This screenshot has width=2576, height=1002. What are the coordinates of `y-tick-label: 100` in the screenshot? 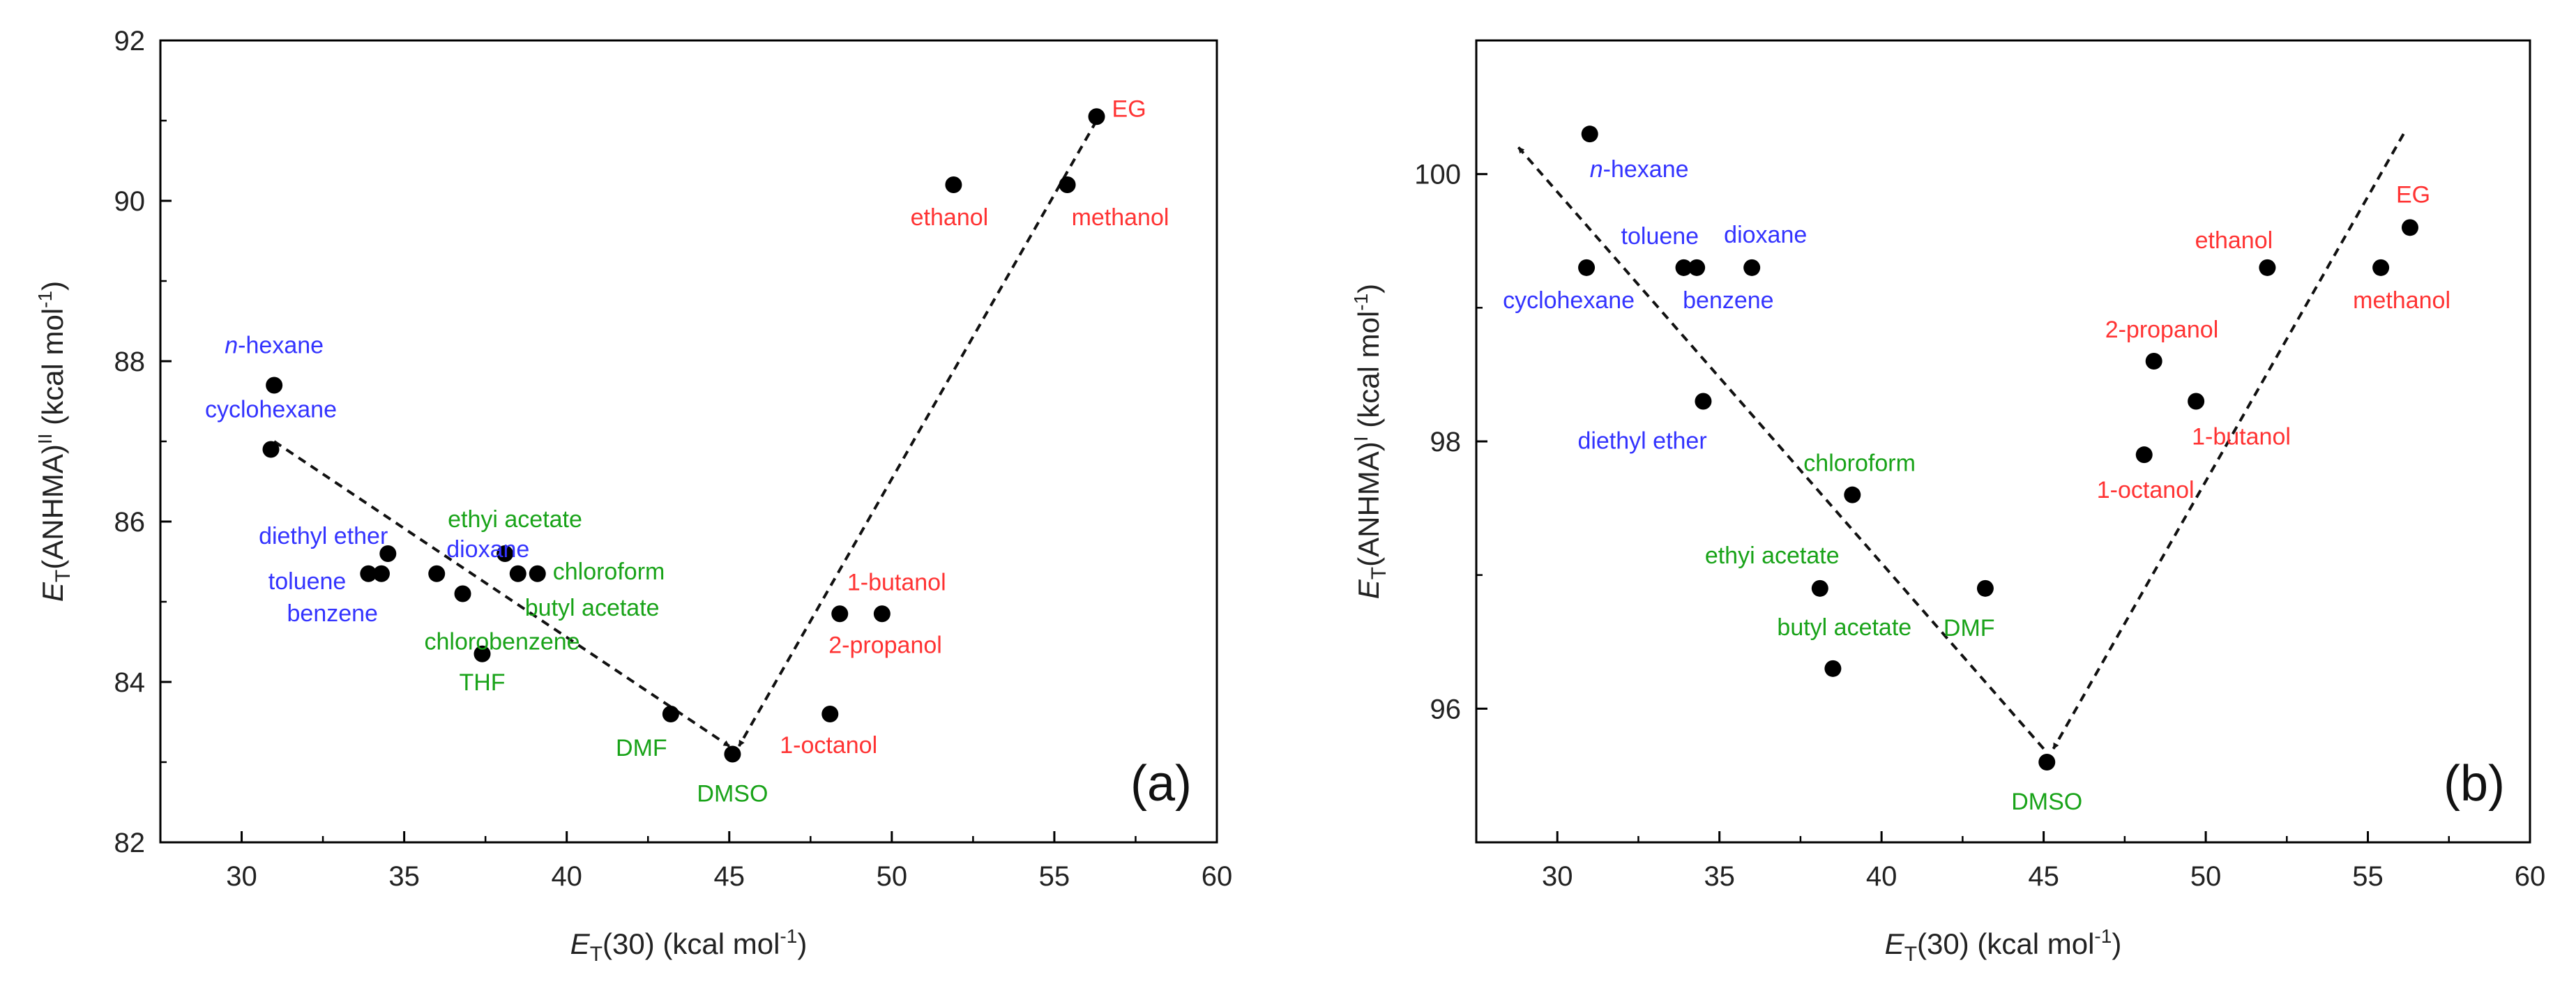 It's located at (1437, 175).